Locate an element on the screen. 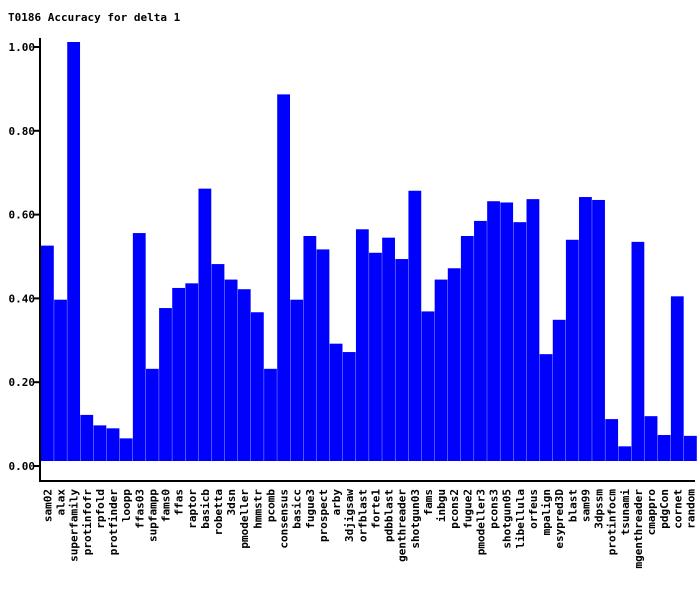 This screenshot has width=700, height=595. x-tick-label: 3djigsaw is located at coordinates (349, 515).